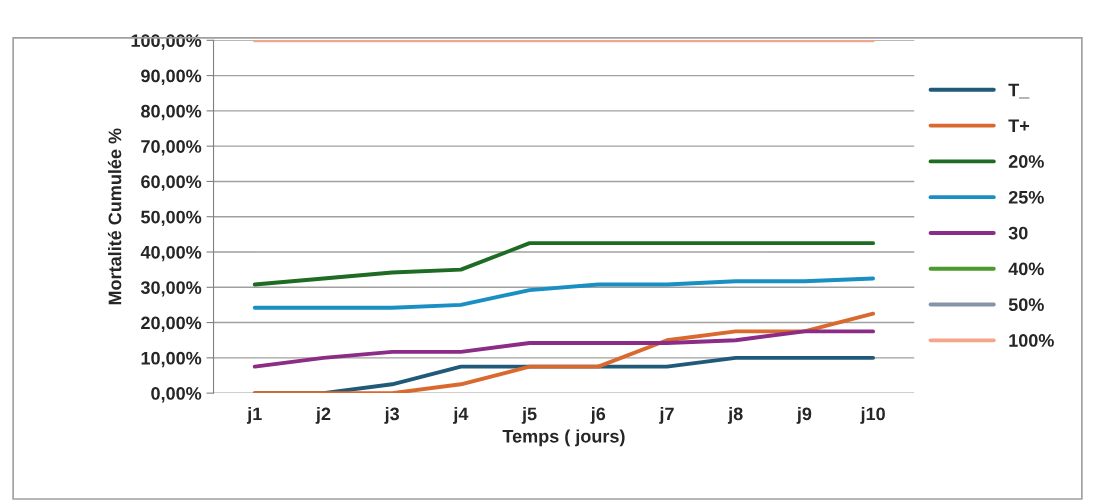 The image size is (1095, 504). What do you see at coordinates (1019, 125) in the screenshot?
I see `legend-label: T+` at bounding box center [1019, 125].